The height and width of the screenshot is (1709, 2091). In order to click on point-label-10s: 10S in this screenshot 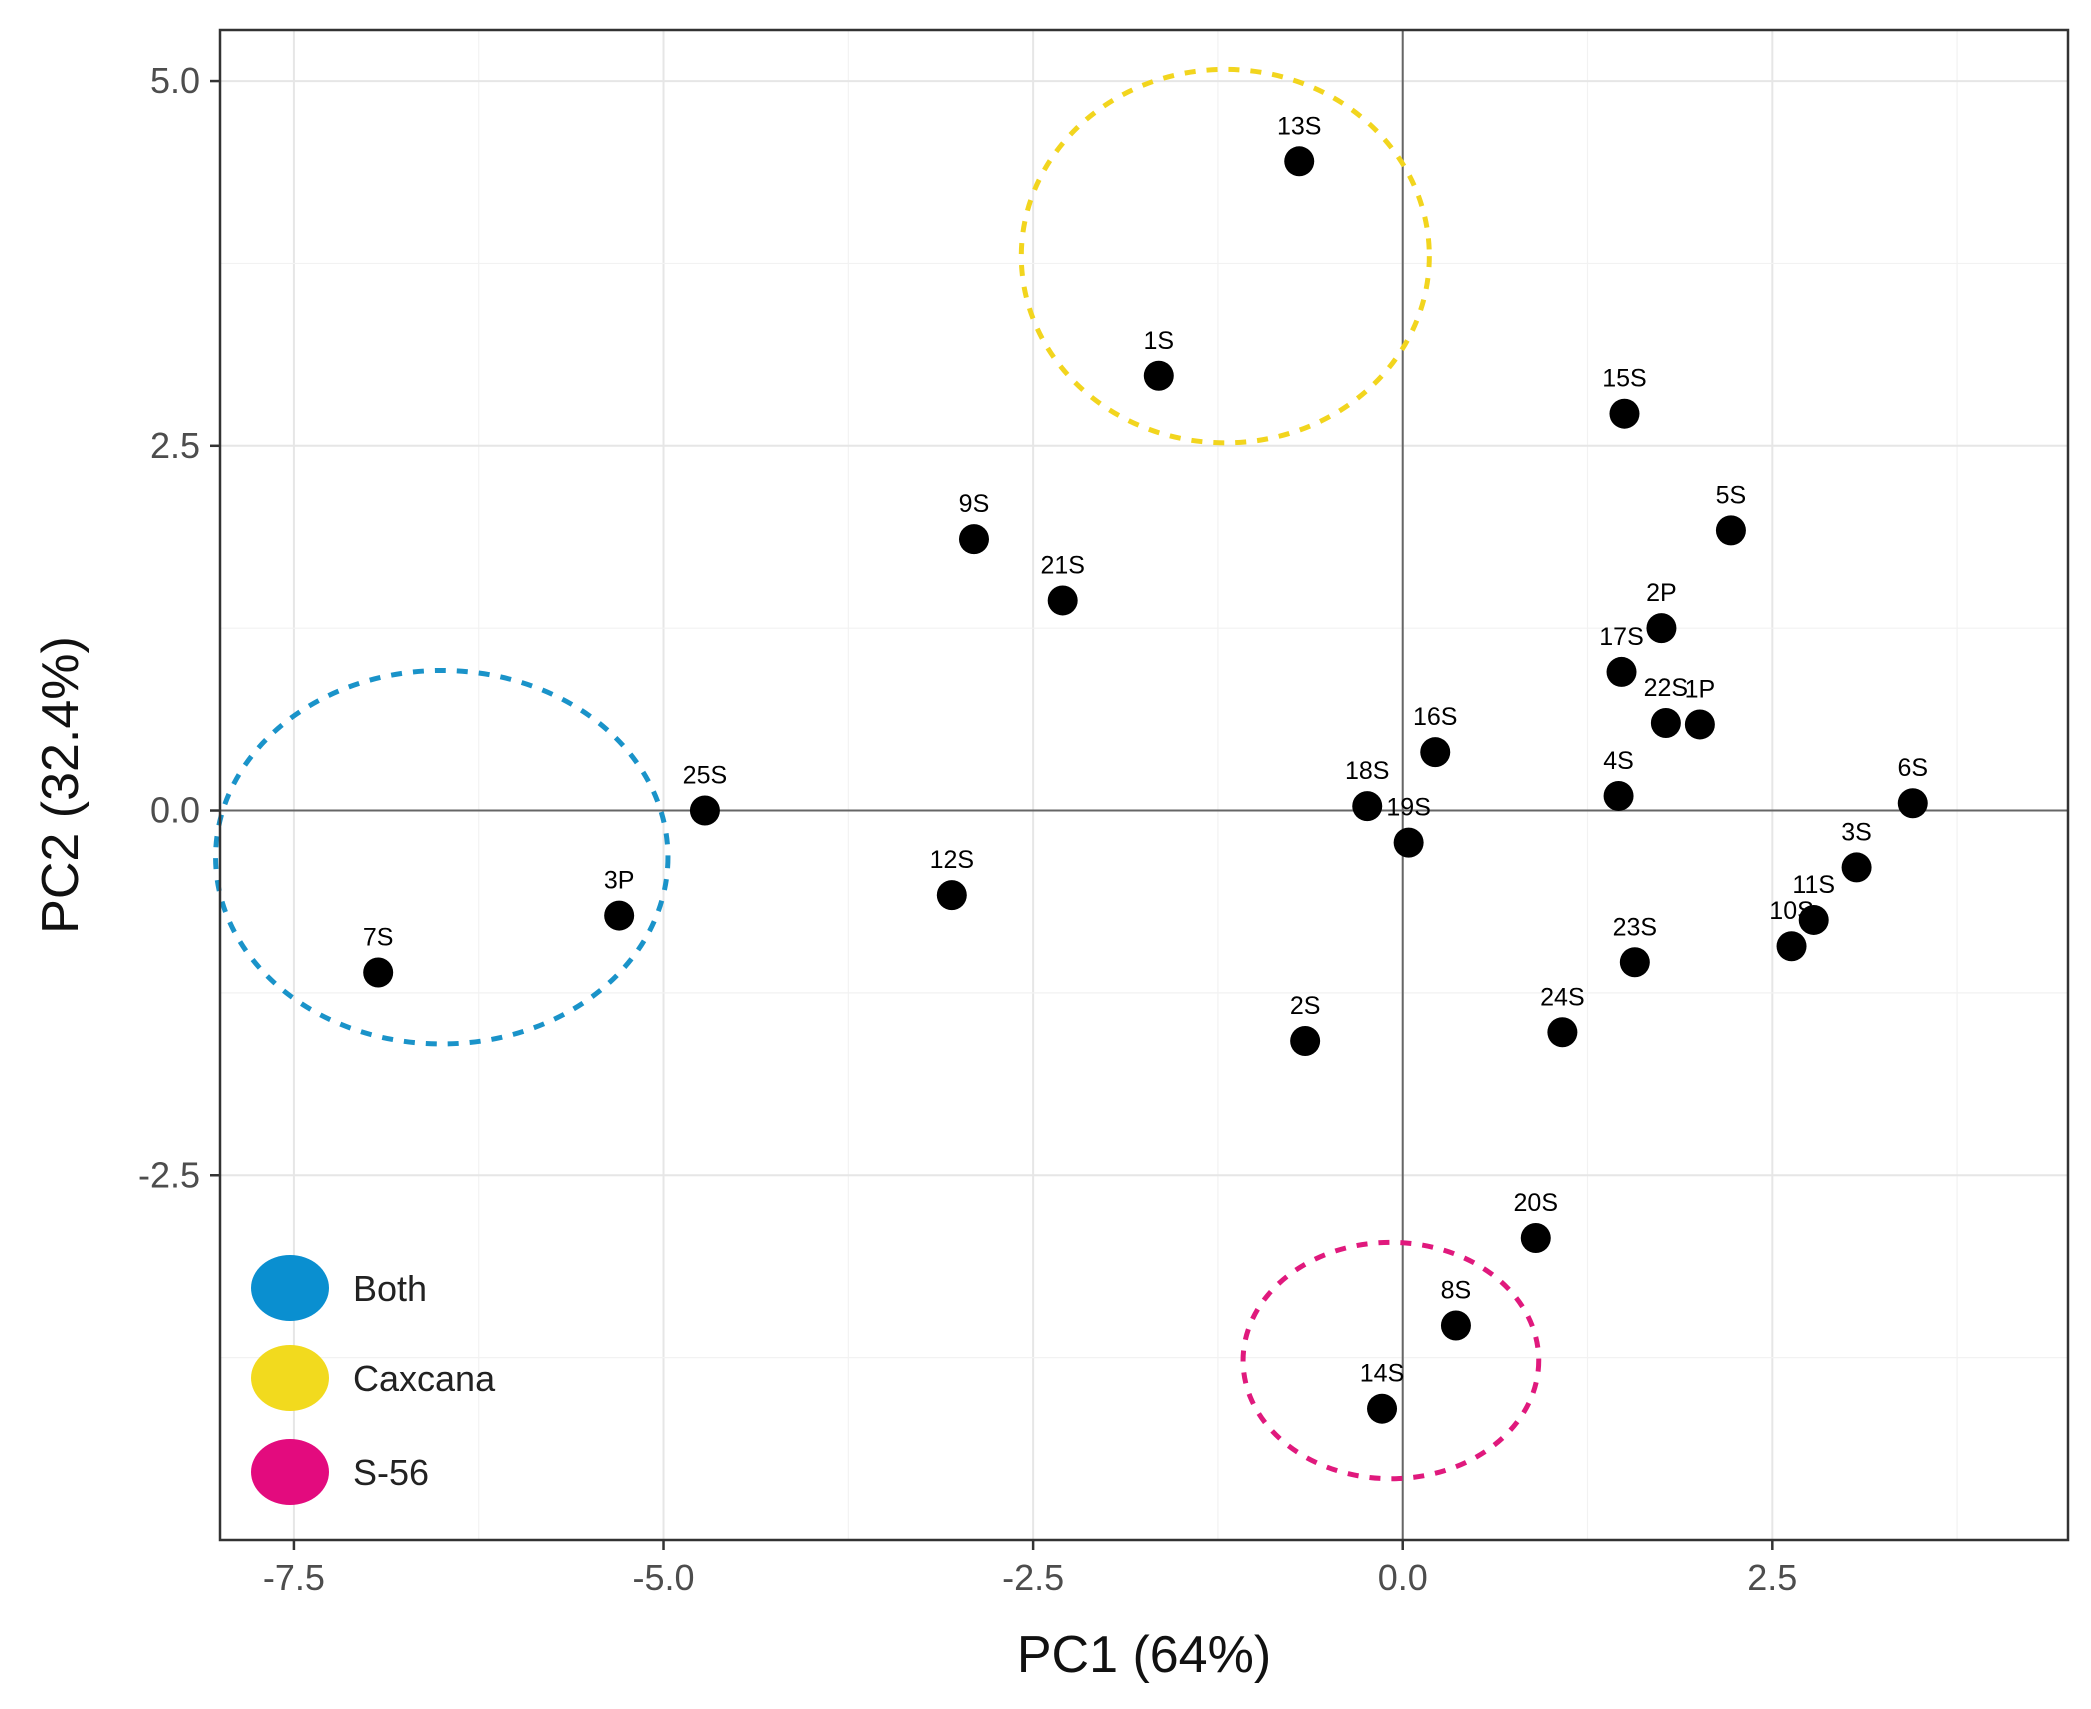, I will do `click(1791, 911)`.